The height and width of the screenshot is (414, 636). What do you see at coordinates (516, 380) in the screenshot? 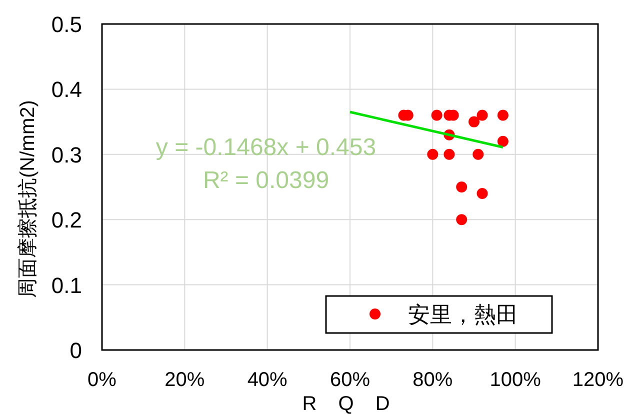
I see `x-tick-label: 100%` at bounding box center [516, 380].